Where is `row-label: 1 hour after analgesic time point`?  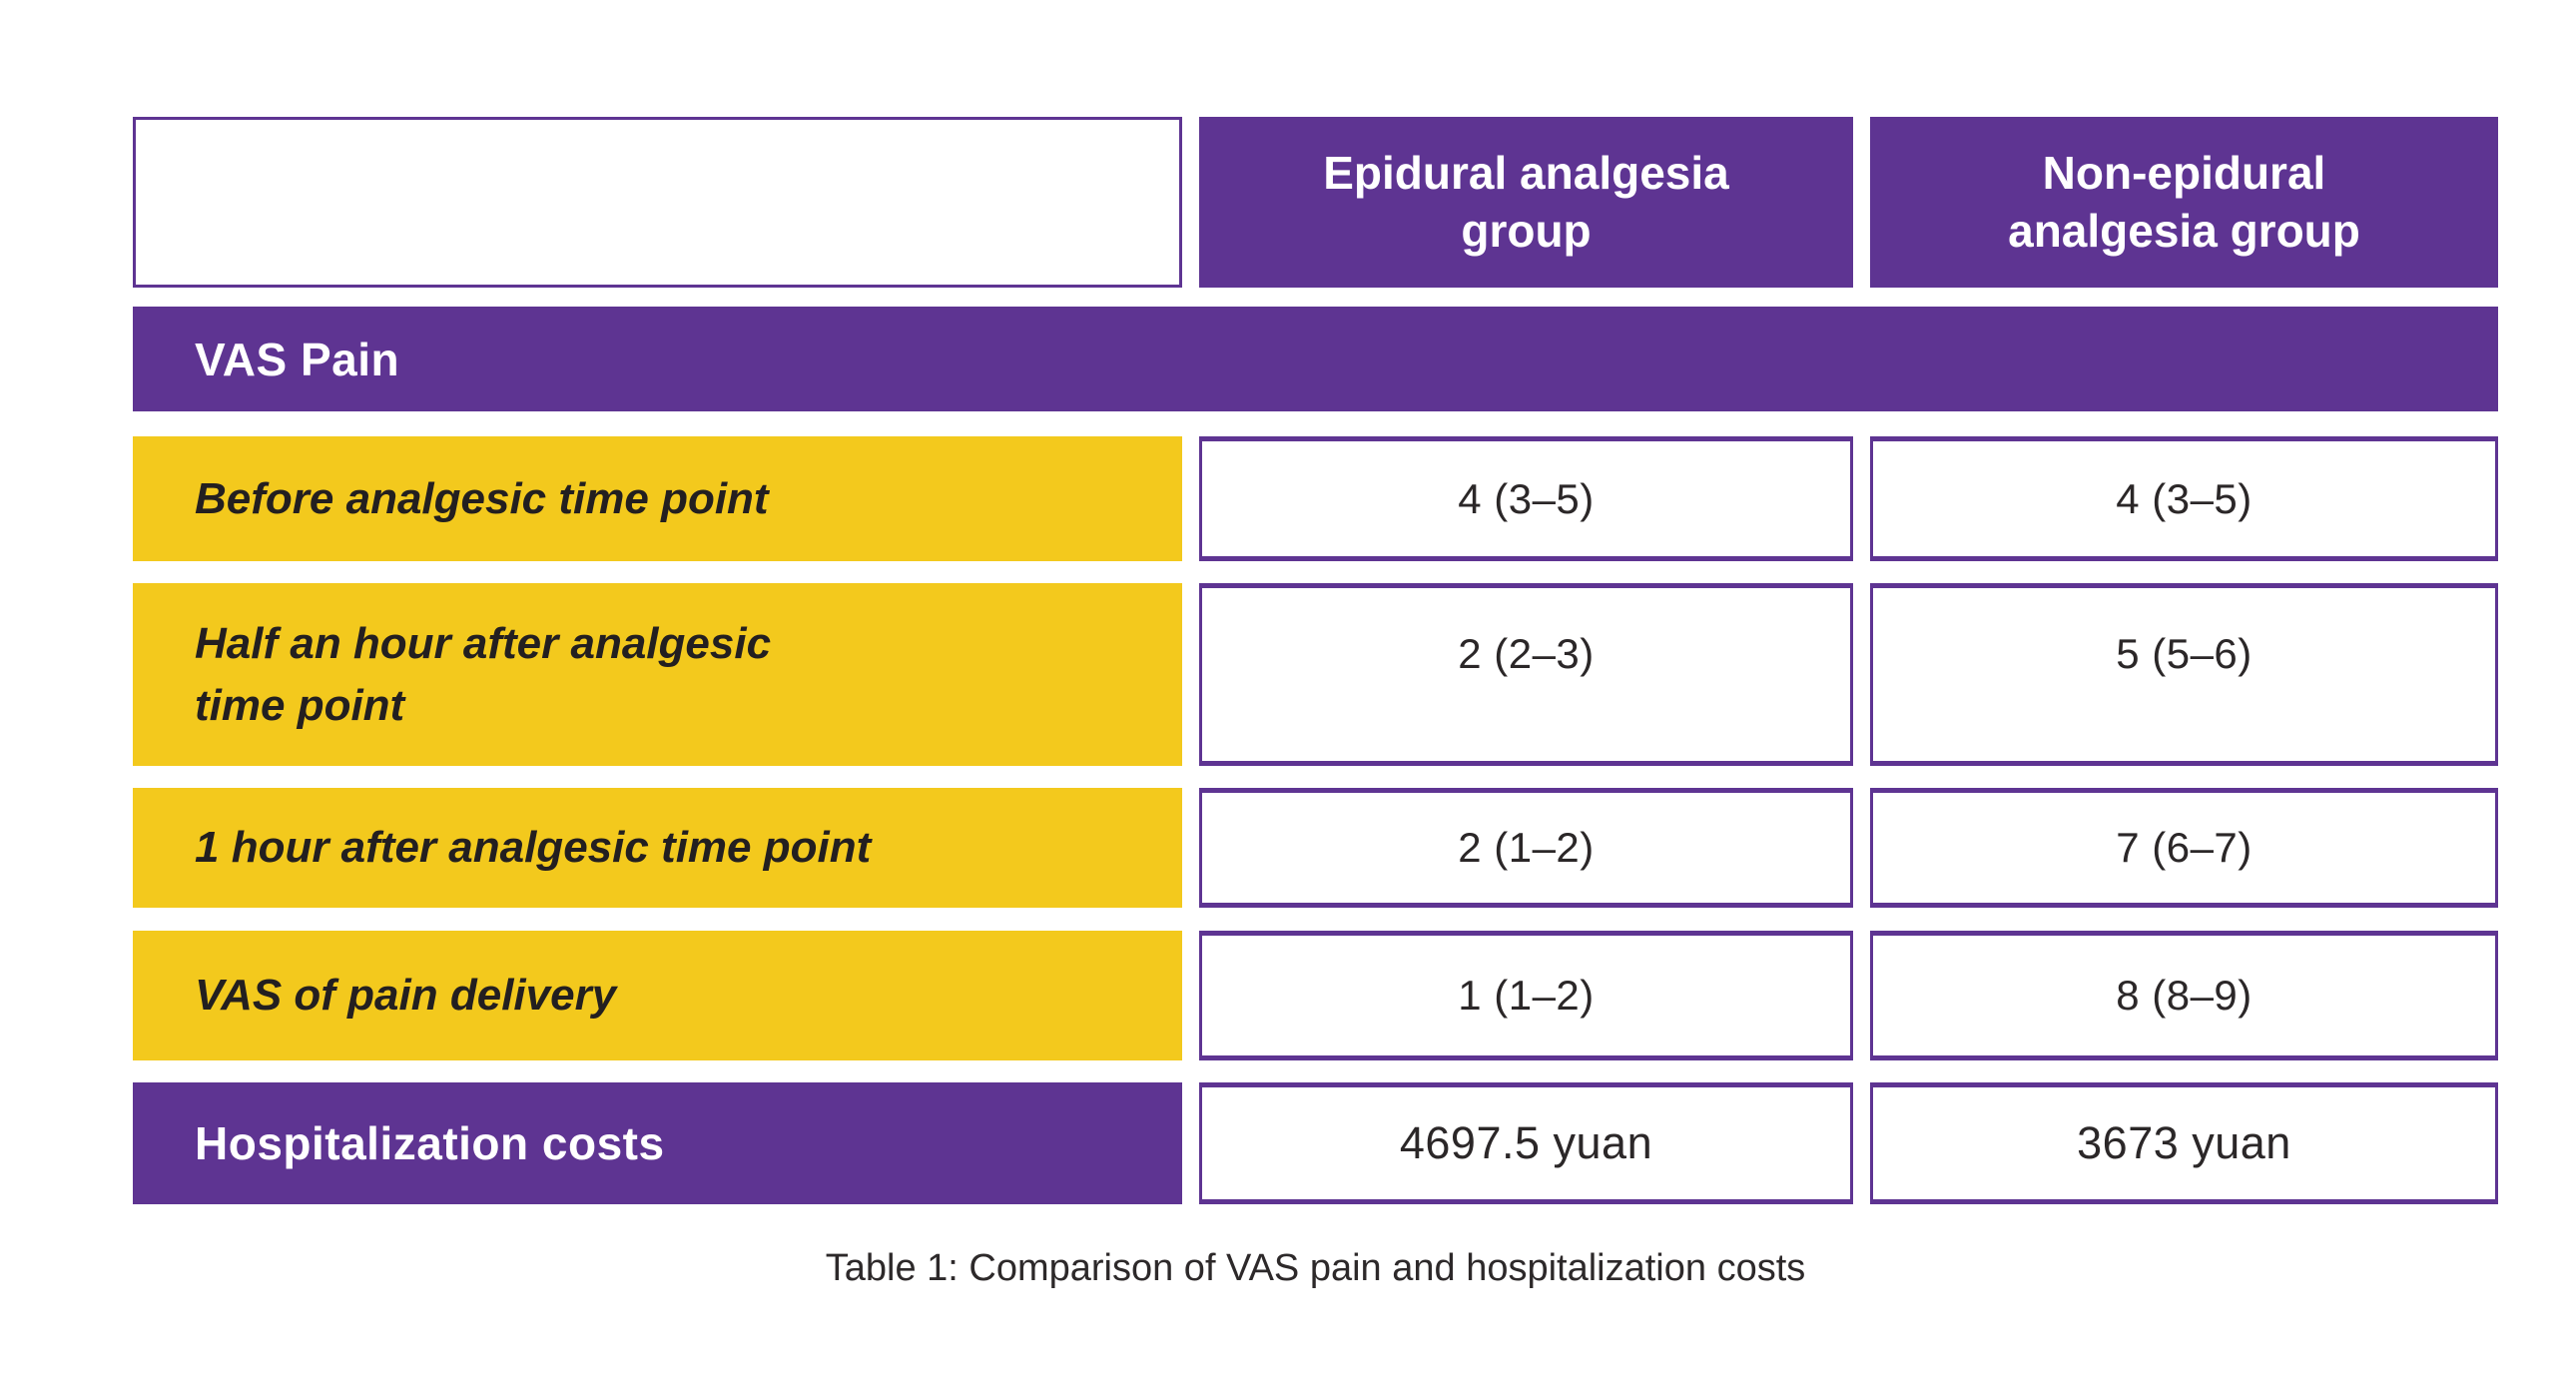
row-label: 1 hour after analgesic time point is located at coordinates (657, 848).